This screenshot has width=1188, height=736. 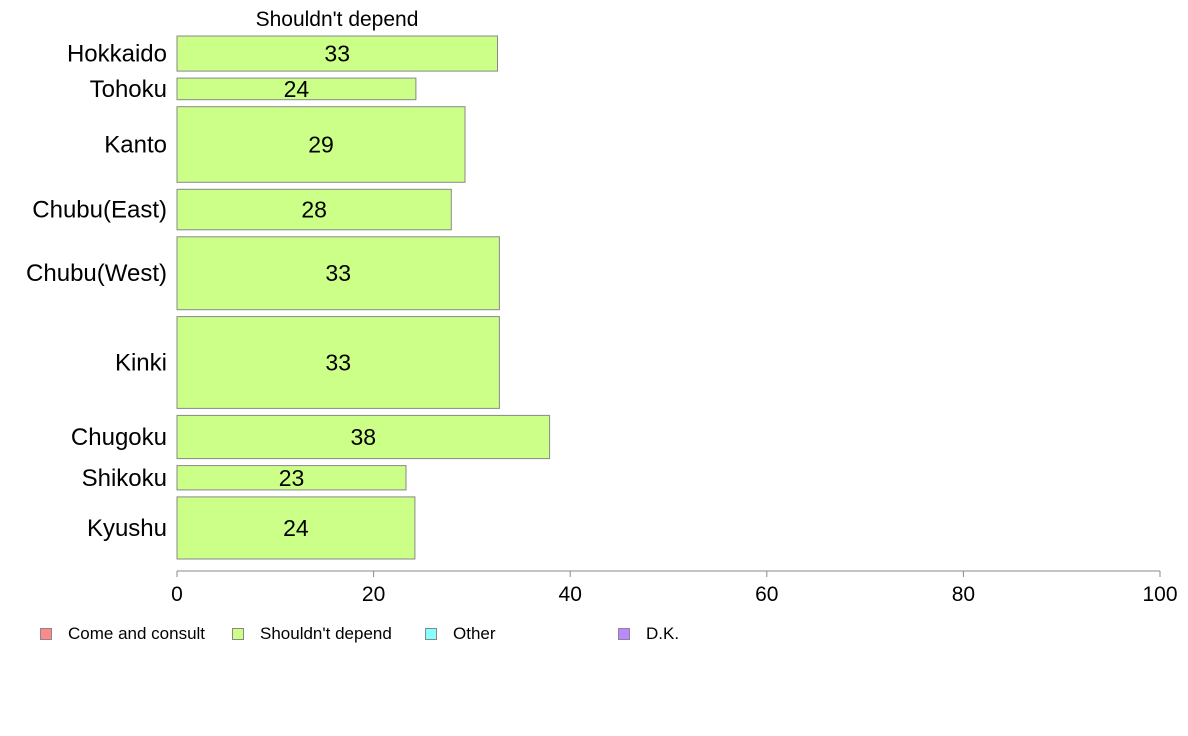 I want to click on bar-kanto, so click(x=321, y=144).